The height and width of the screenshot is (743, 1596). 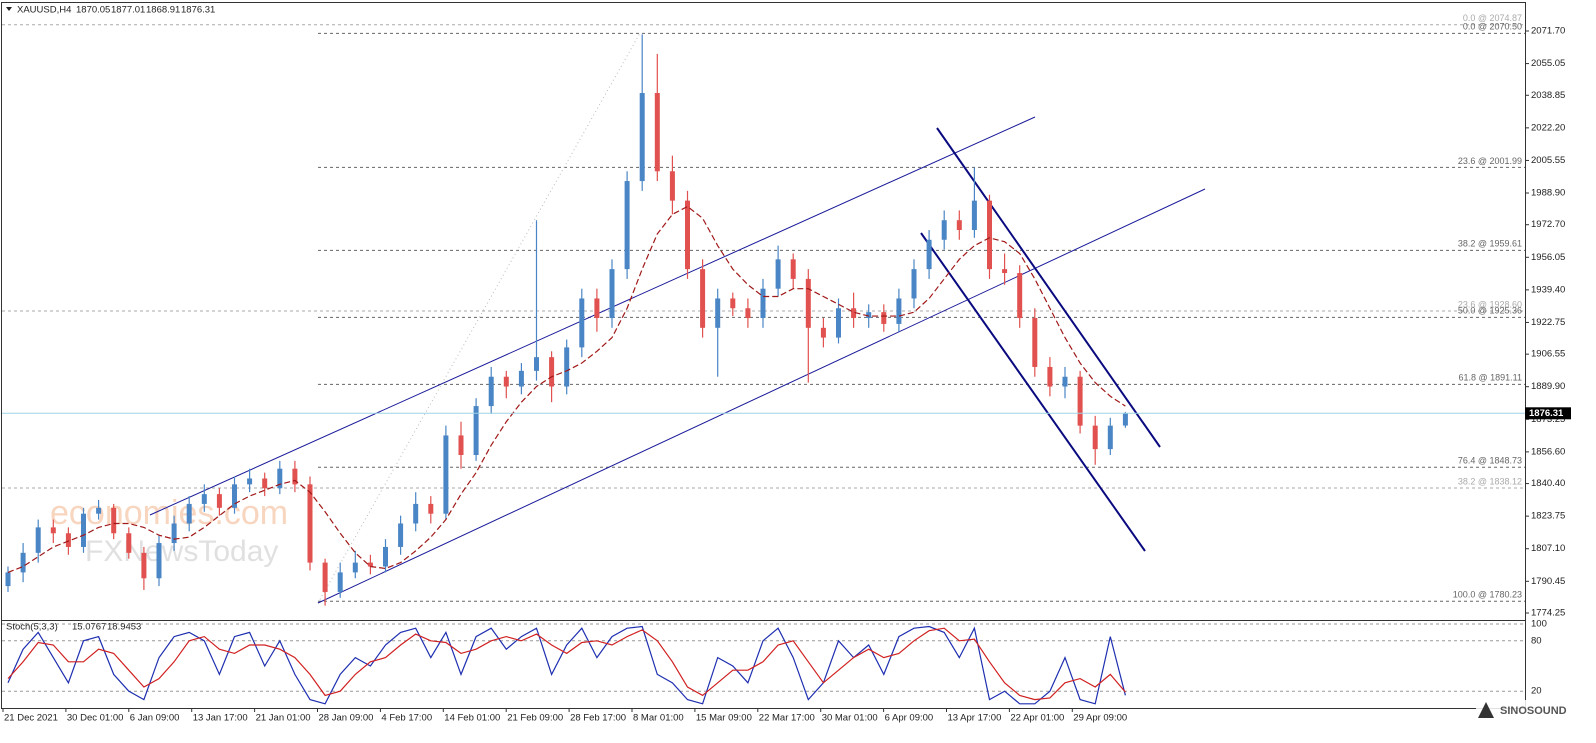 I want to click on x-tick-label: 6 Jan 09:00, so click(x=155, y=718).